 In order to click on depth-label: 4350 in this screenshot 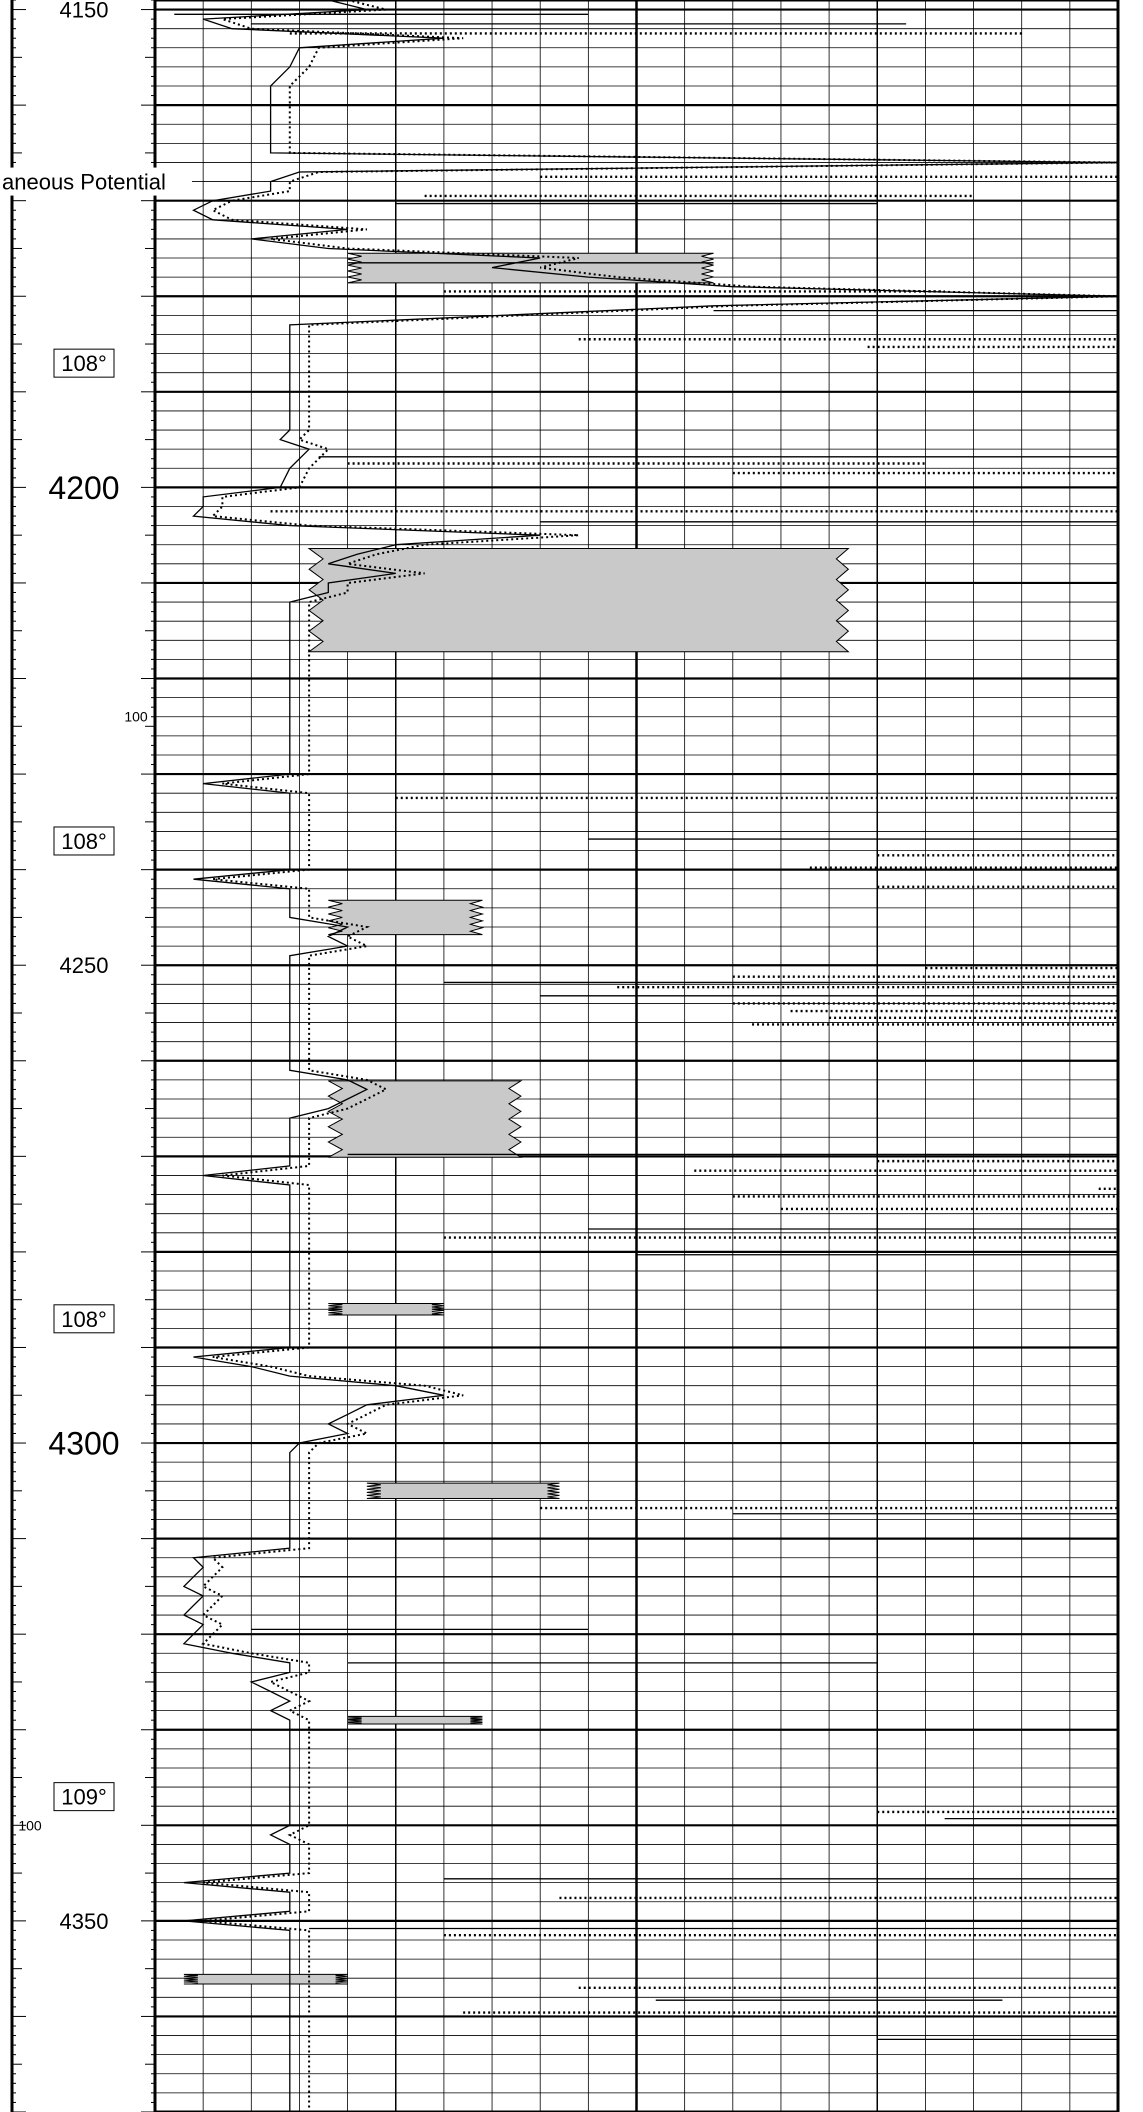, I will do `click(84, 1921)`.